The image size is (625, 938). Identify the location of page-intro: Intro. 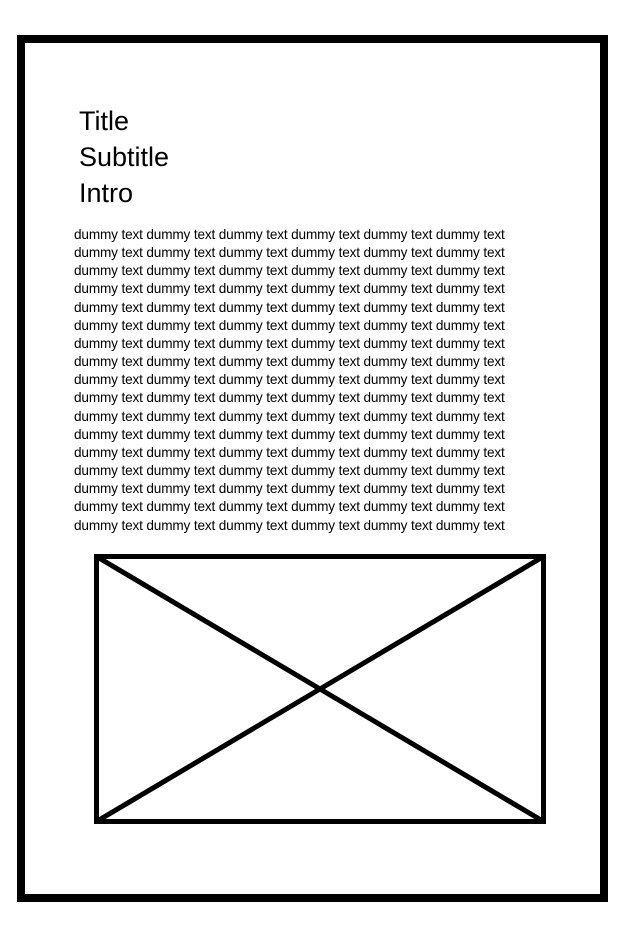
(106, 193).